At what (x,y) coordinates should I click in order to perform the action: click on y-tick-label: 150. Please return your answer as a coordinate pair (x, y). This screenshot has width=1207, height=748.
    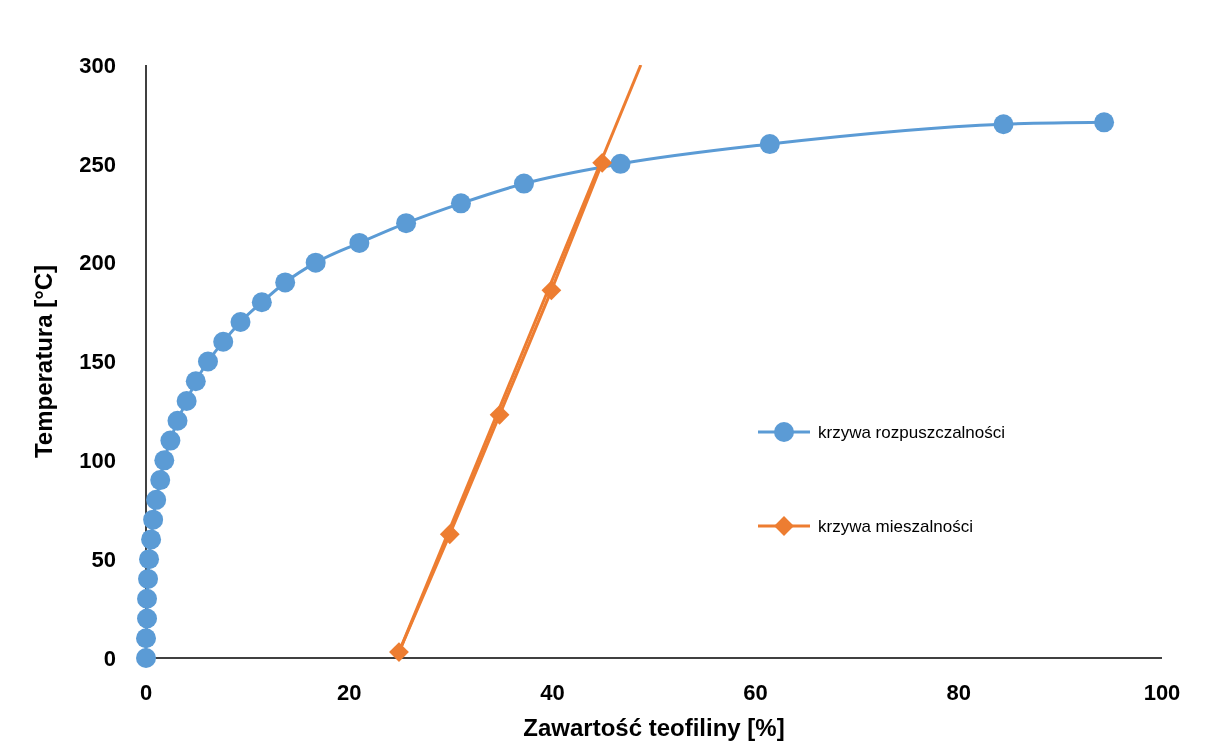
    Looking at the image, I should click on (97, 362).